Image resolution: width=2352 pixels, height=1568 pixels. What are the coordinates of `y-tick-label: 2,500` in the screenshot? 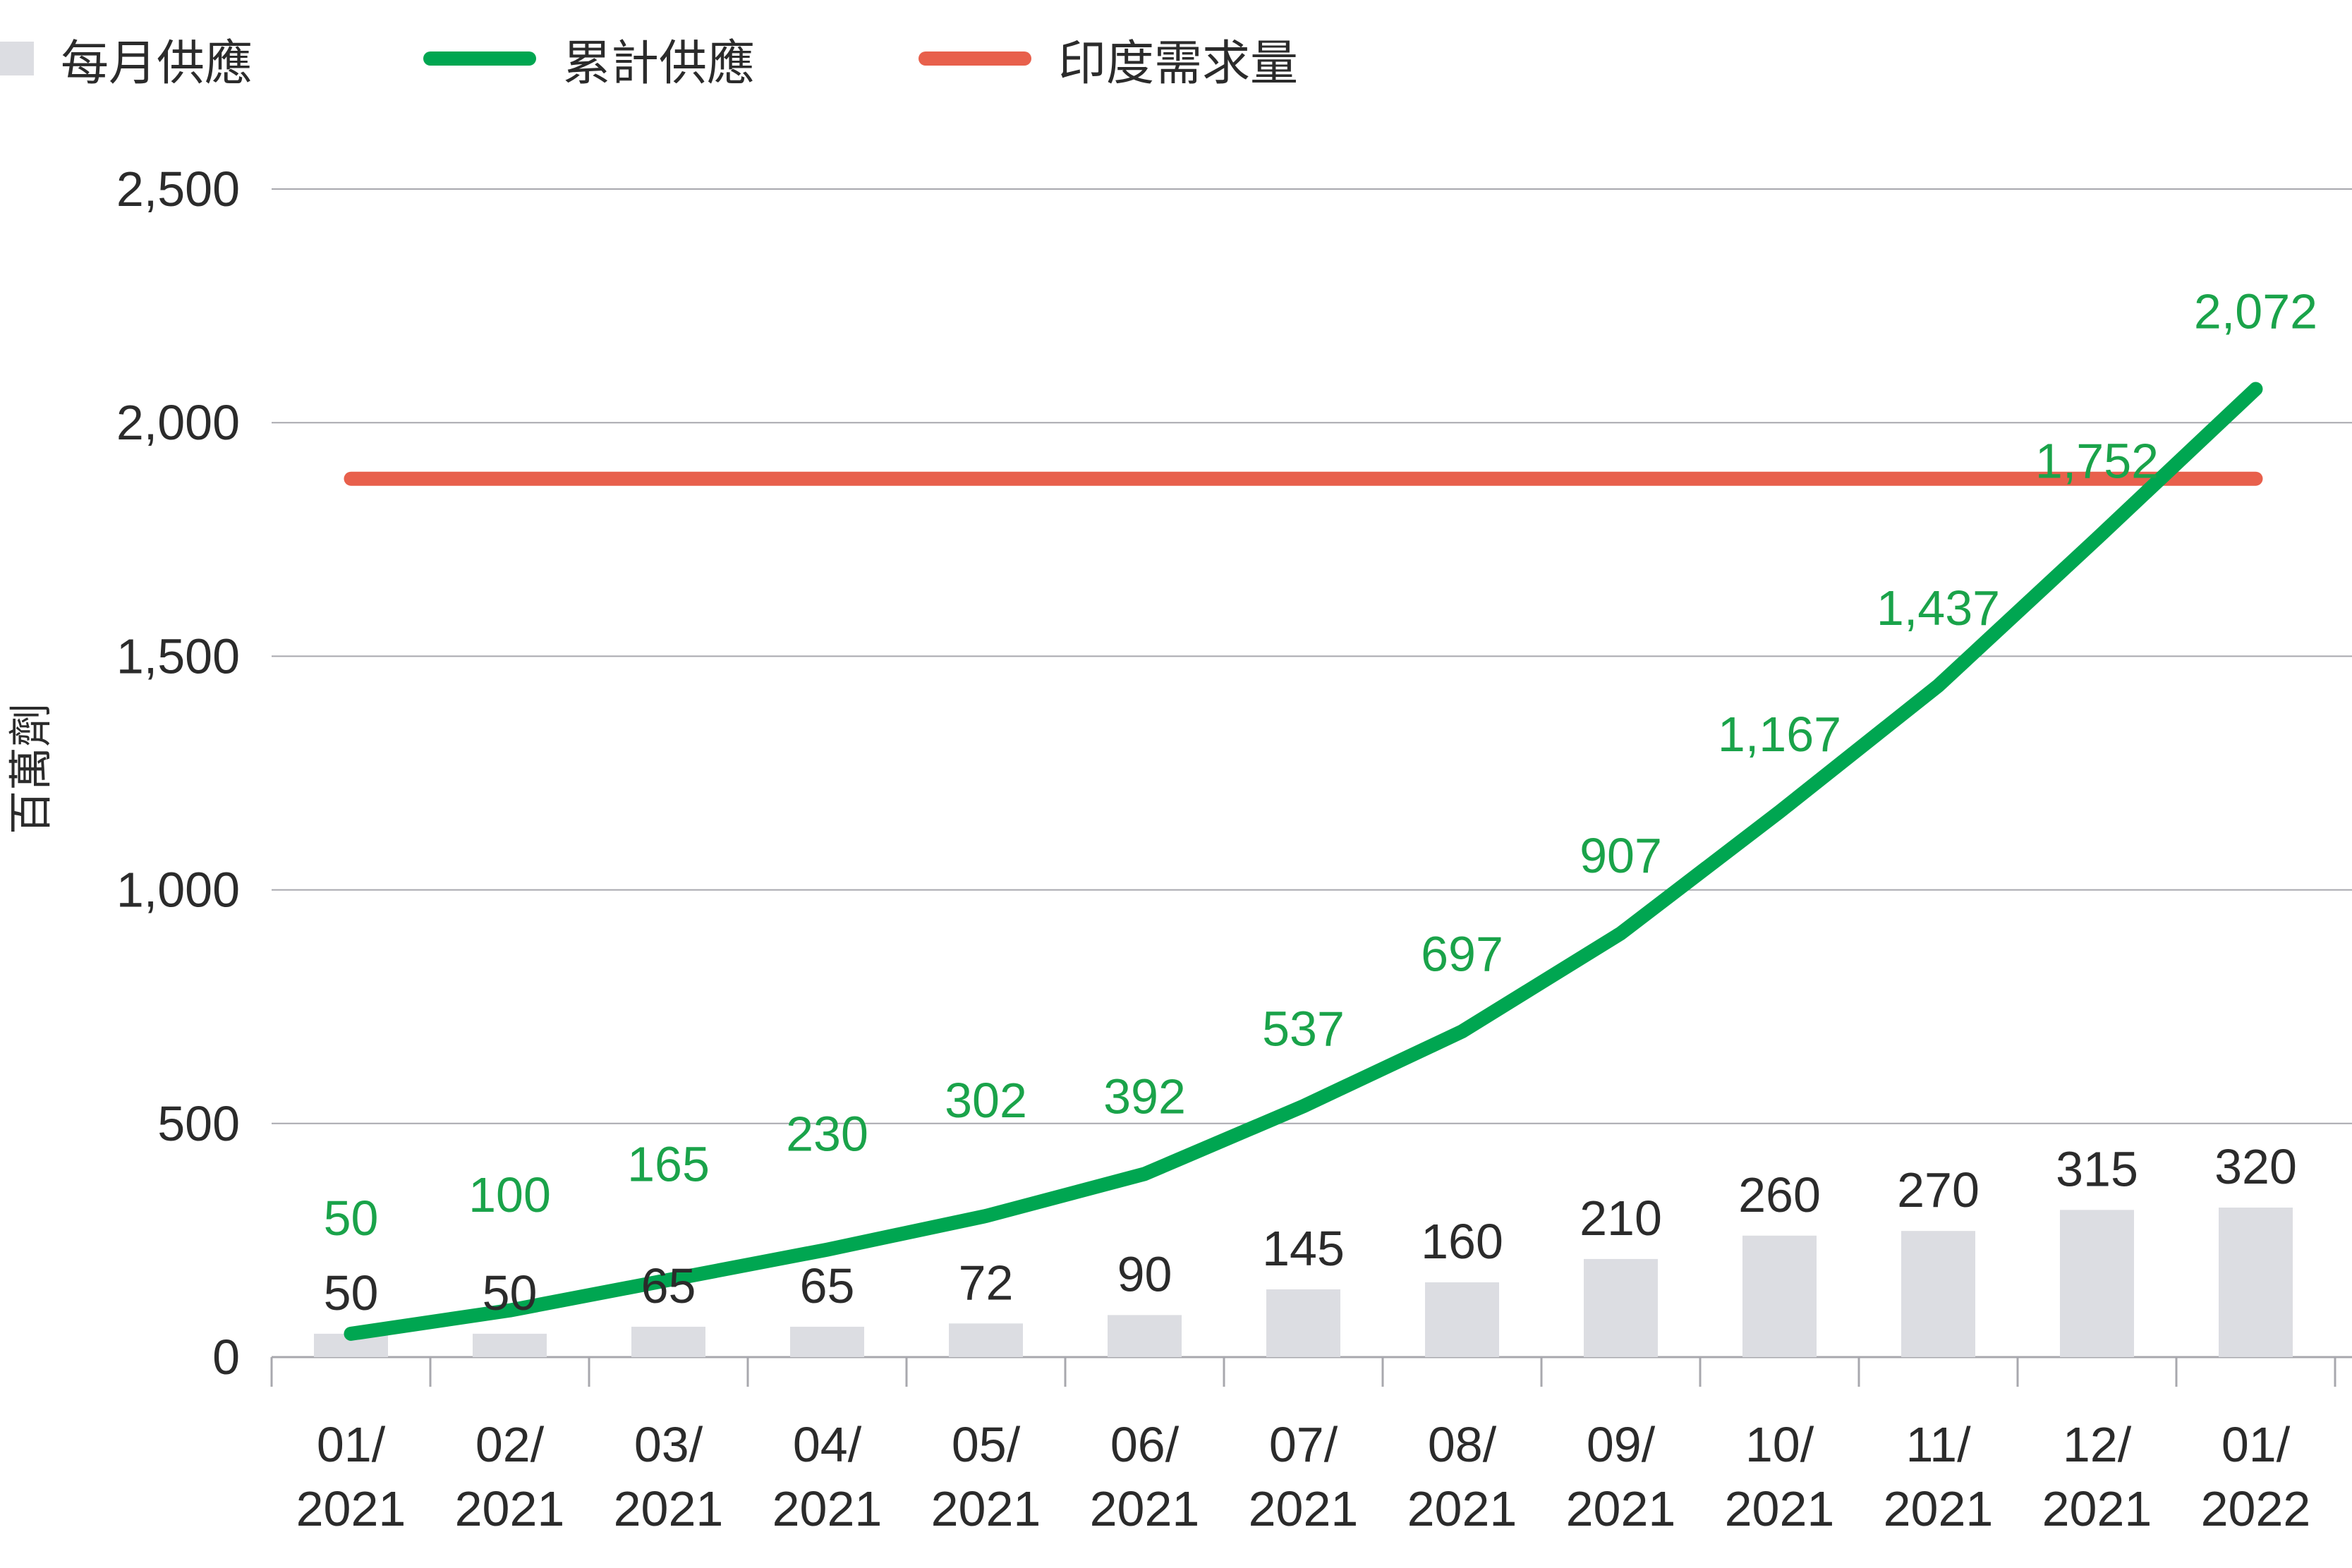 It's located at (178, 190).